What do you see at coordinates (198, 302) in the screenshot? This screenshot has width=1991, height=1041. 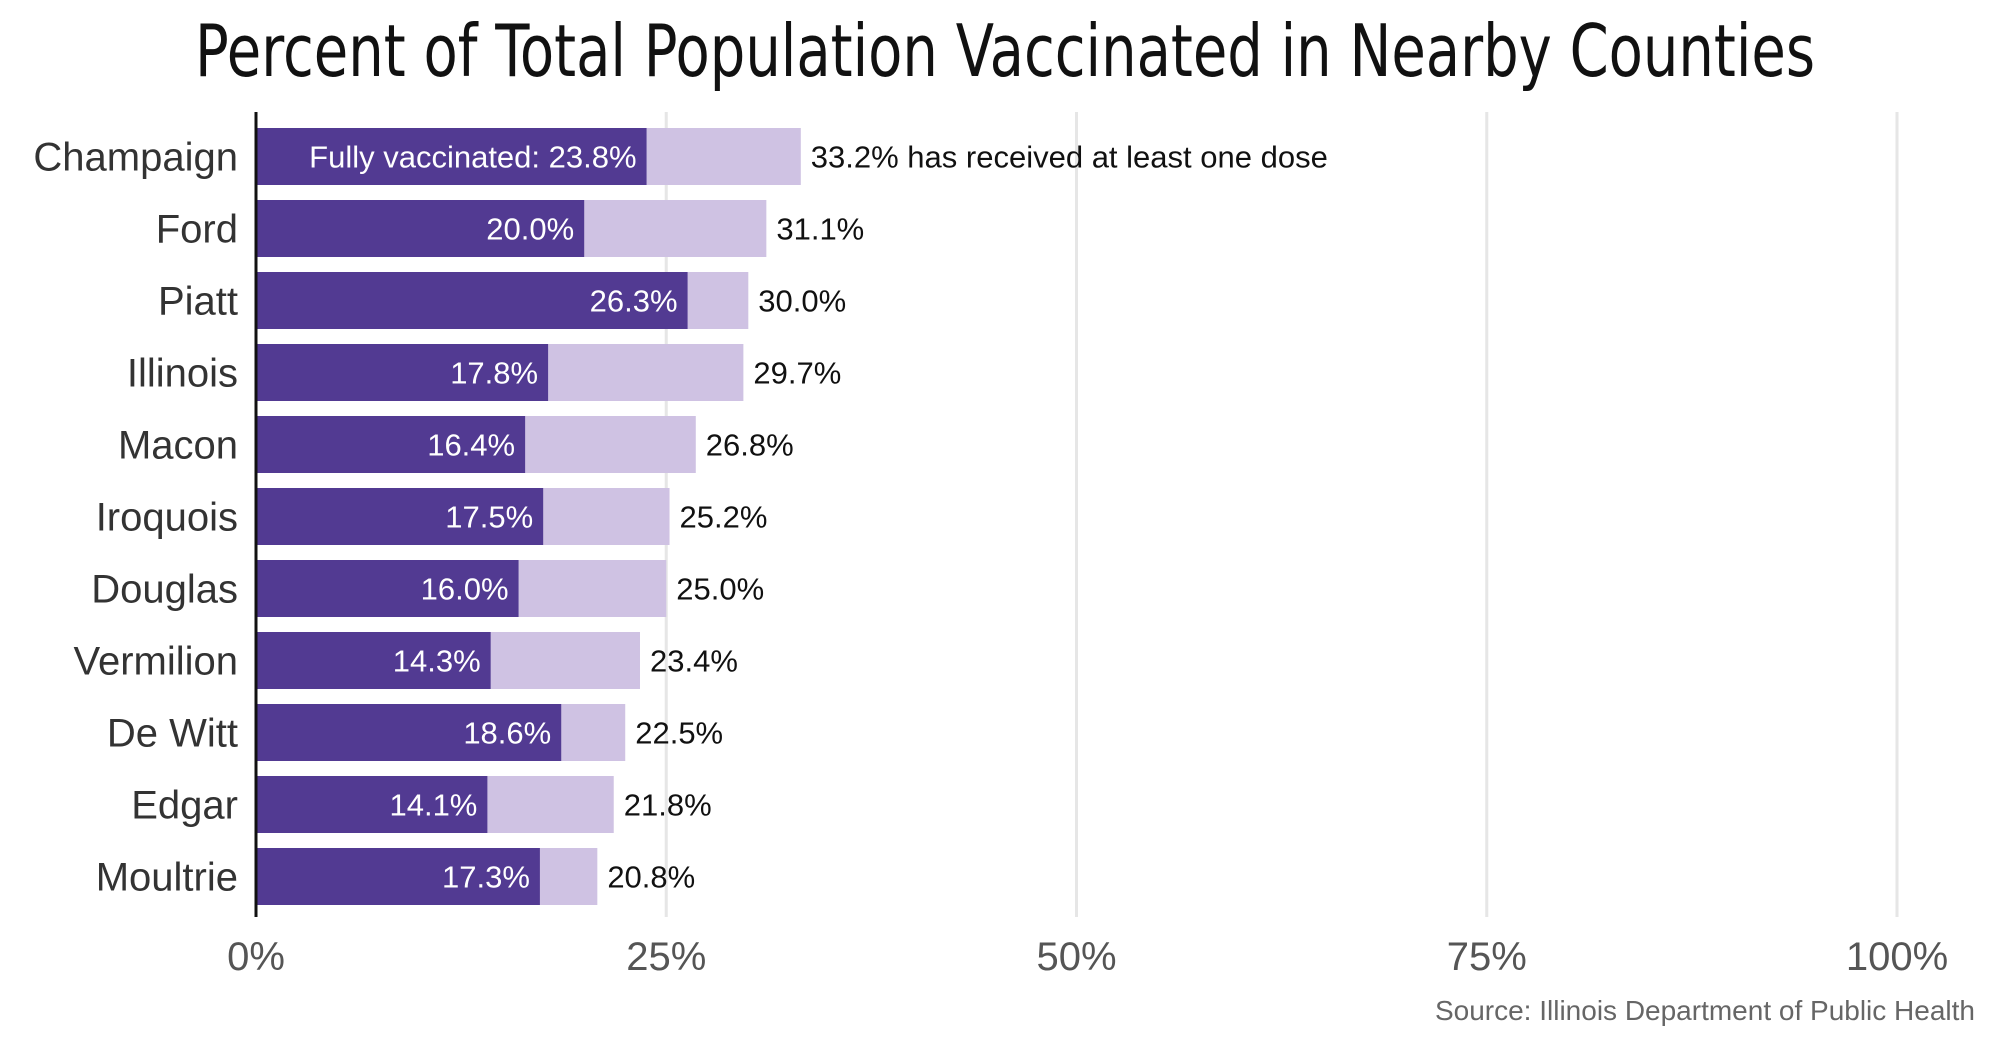 I see `category-label-2: Piatt` at bounding box center [198, 302].